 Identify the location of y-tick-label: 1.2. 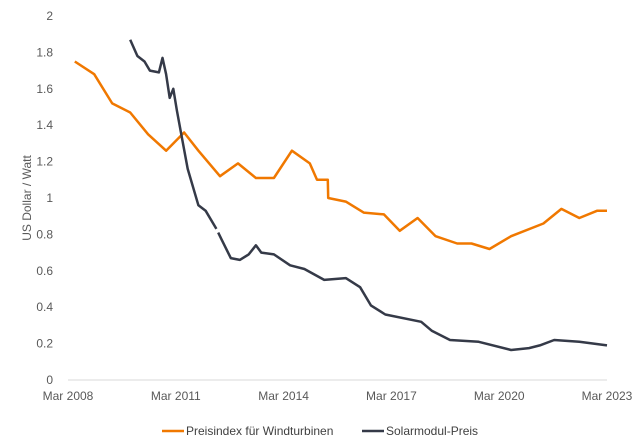
(44, 162).